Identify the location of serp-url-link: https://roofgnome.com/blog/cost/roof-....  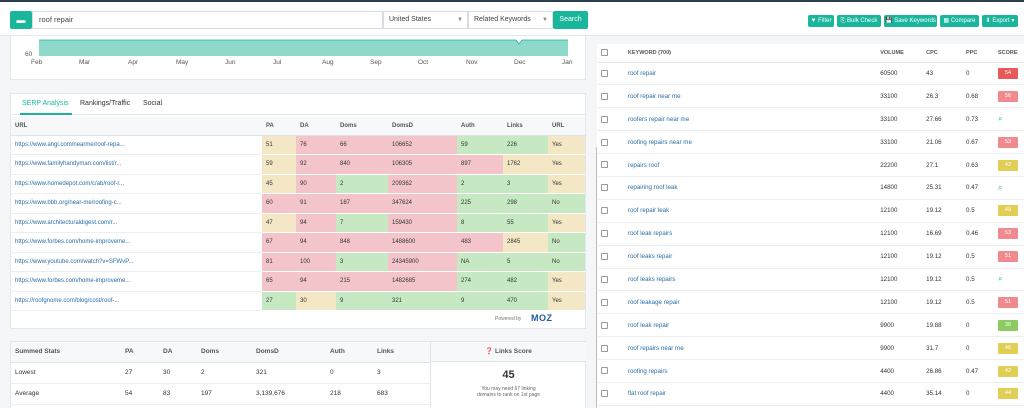
(136, 301).